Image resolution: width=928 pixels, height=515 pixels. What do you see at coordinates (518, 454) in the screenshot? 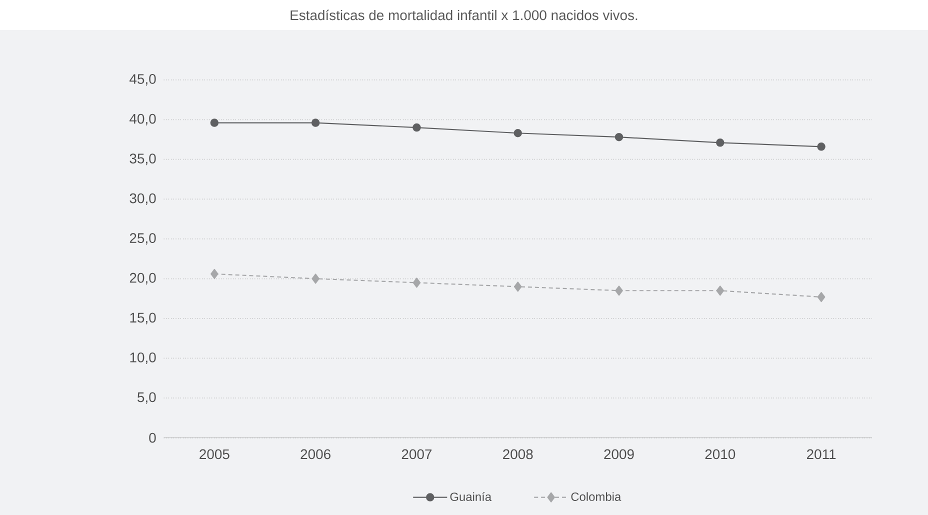
I see `x-tick-label: 2008` at bounding box center [518, 454].